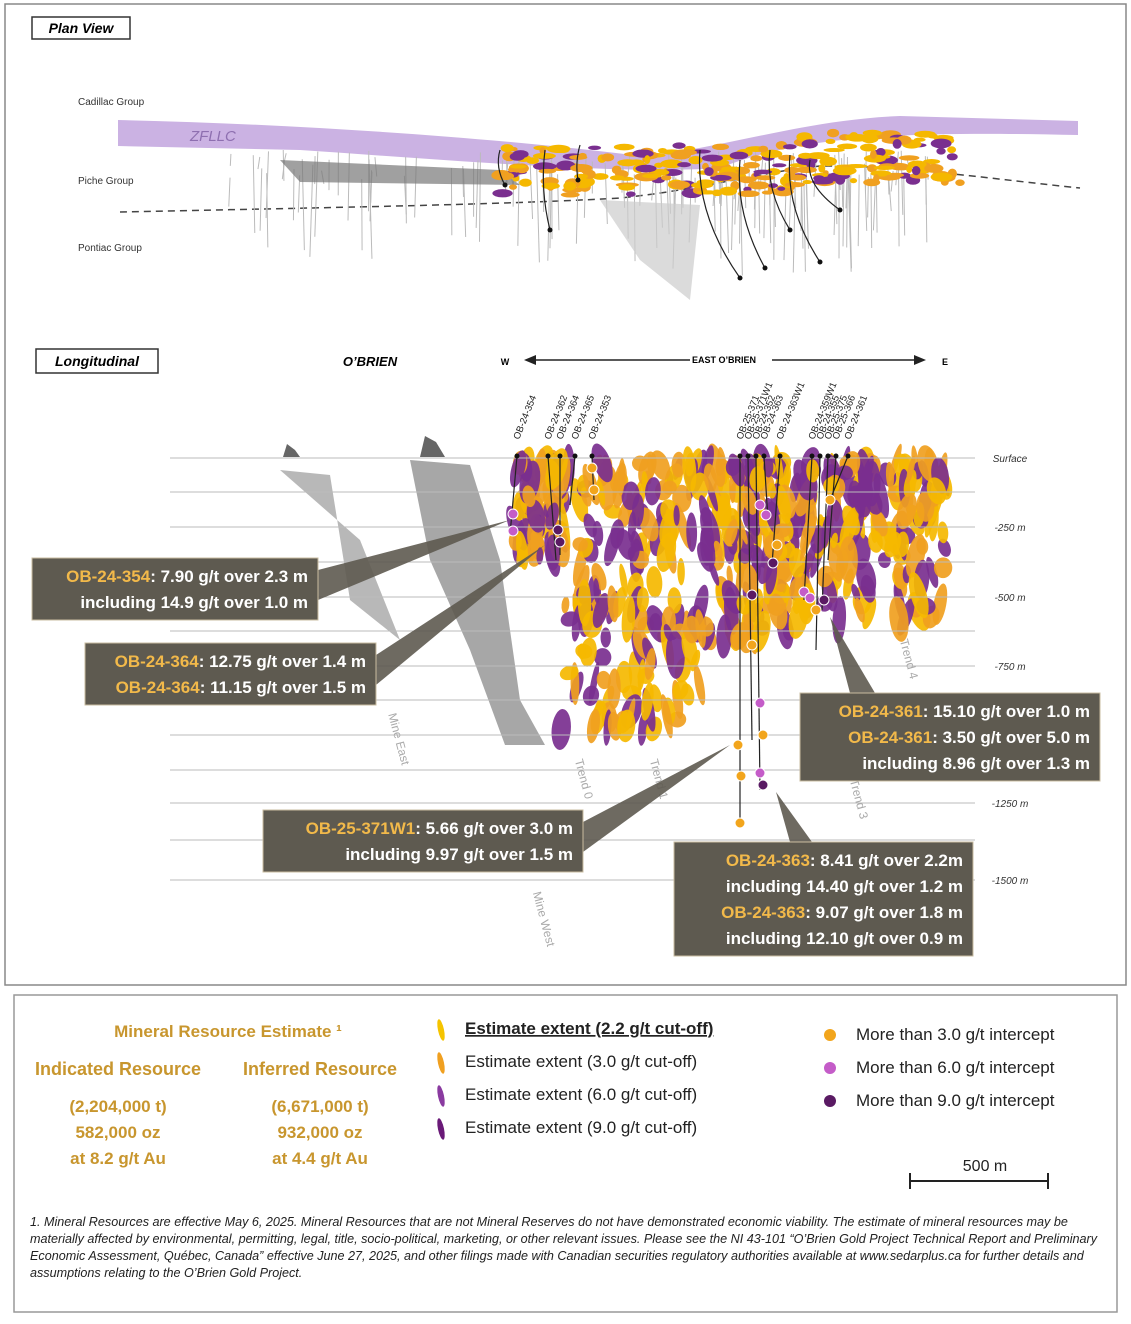 This screenshot has height=1324, width=1131. I want to click on legend-label: Estimate extent (2.2 g/t cut-off), so click(589, 1028).